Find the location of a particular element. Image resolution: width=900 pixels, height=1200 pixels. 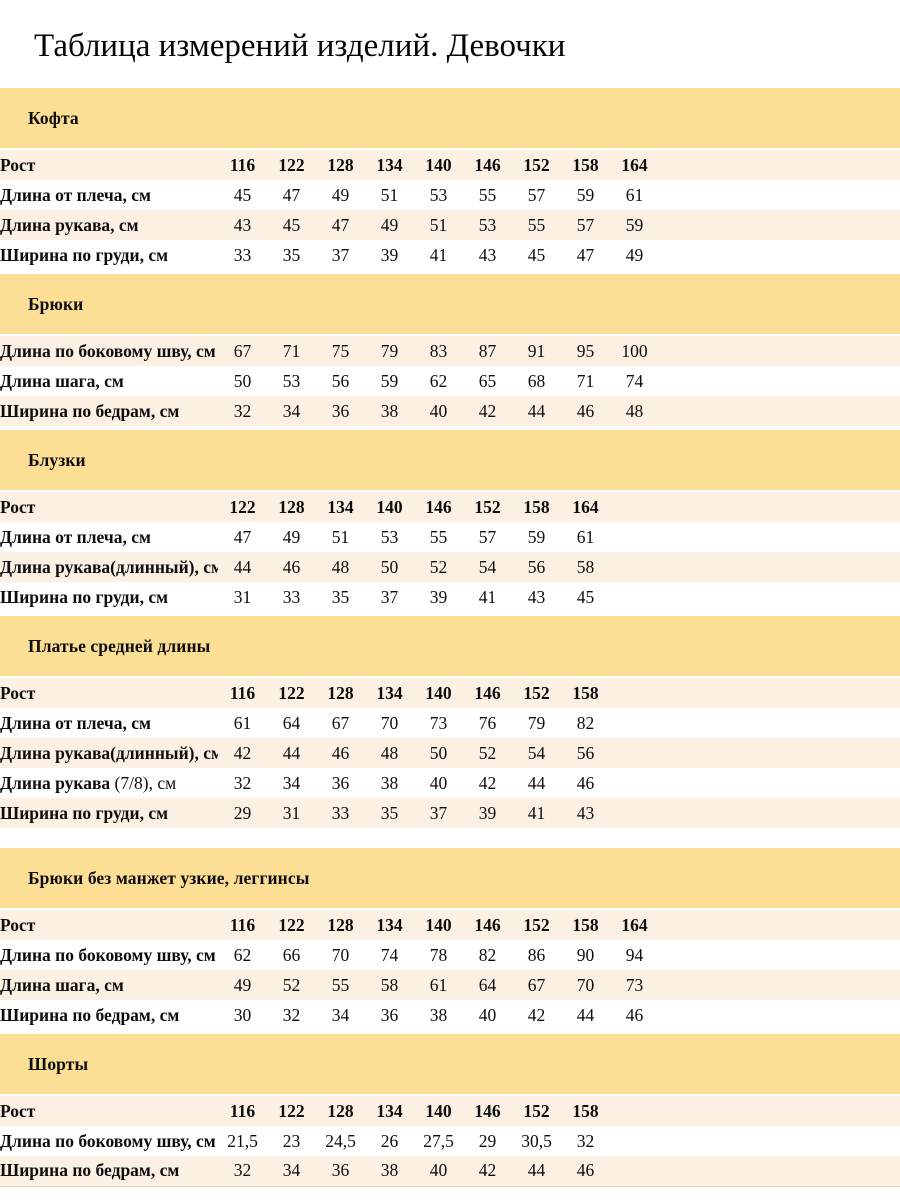

row-label: Длина рукава(длинный), см is located at coordinates (109, 753).